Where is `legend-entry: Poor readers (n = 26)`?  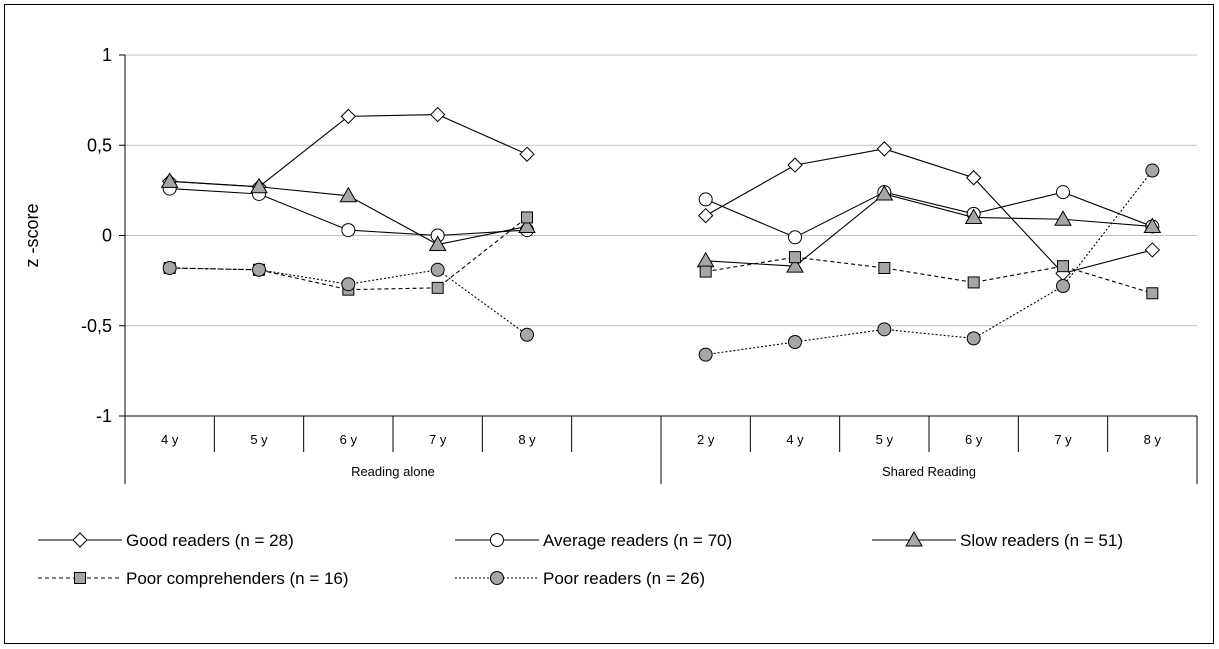 legend-entry: Poor readers (n = 26) is located at coordinates (580, 578).